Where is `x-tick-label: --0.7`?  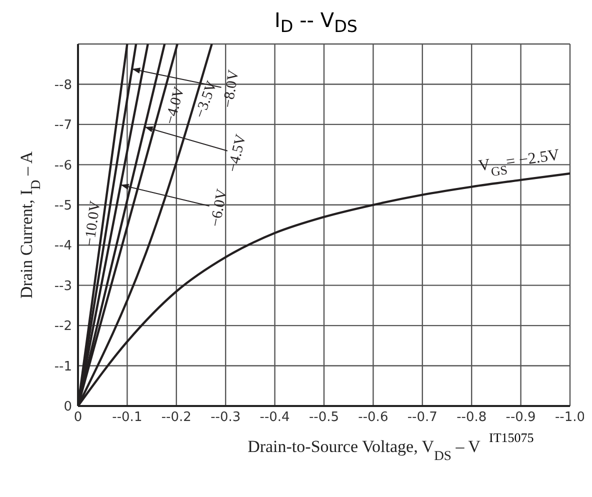
x-tick-label: --0.7 is located at coordinates (422, 418).